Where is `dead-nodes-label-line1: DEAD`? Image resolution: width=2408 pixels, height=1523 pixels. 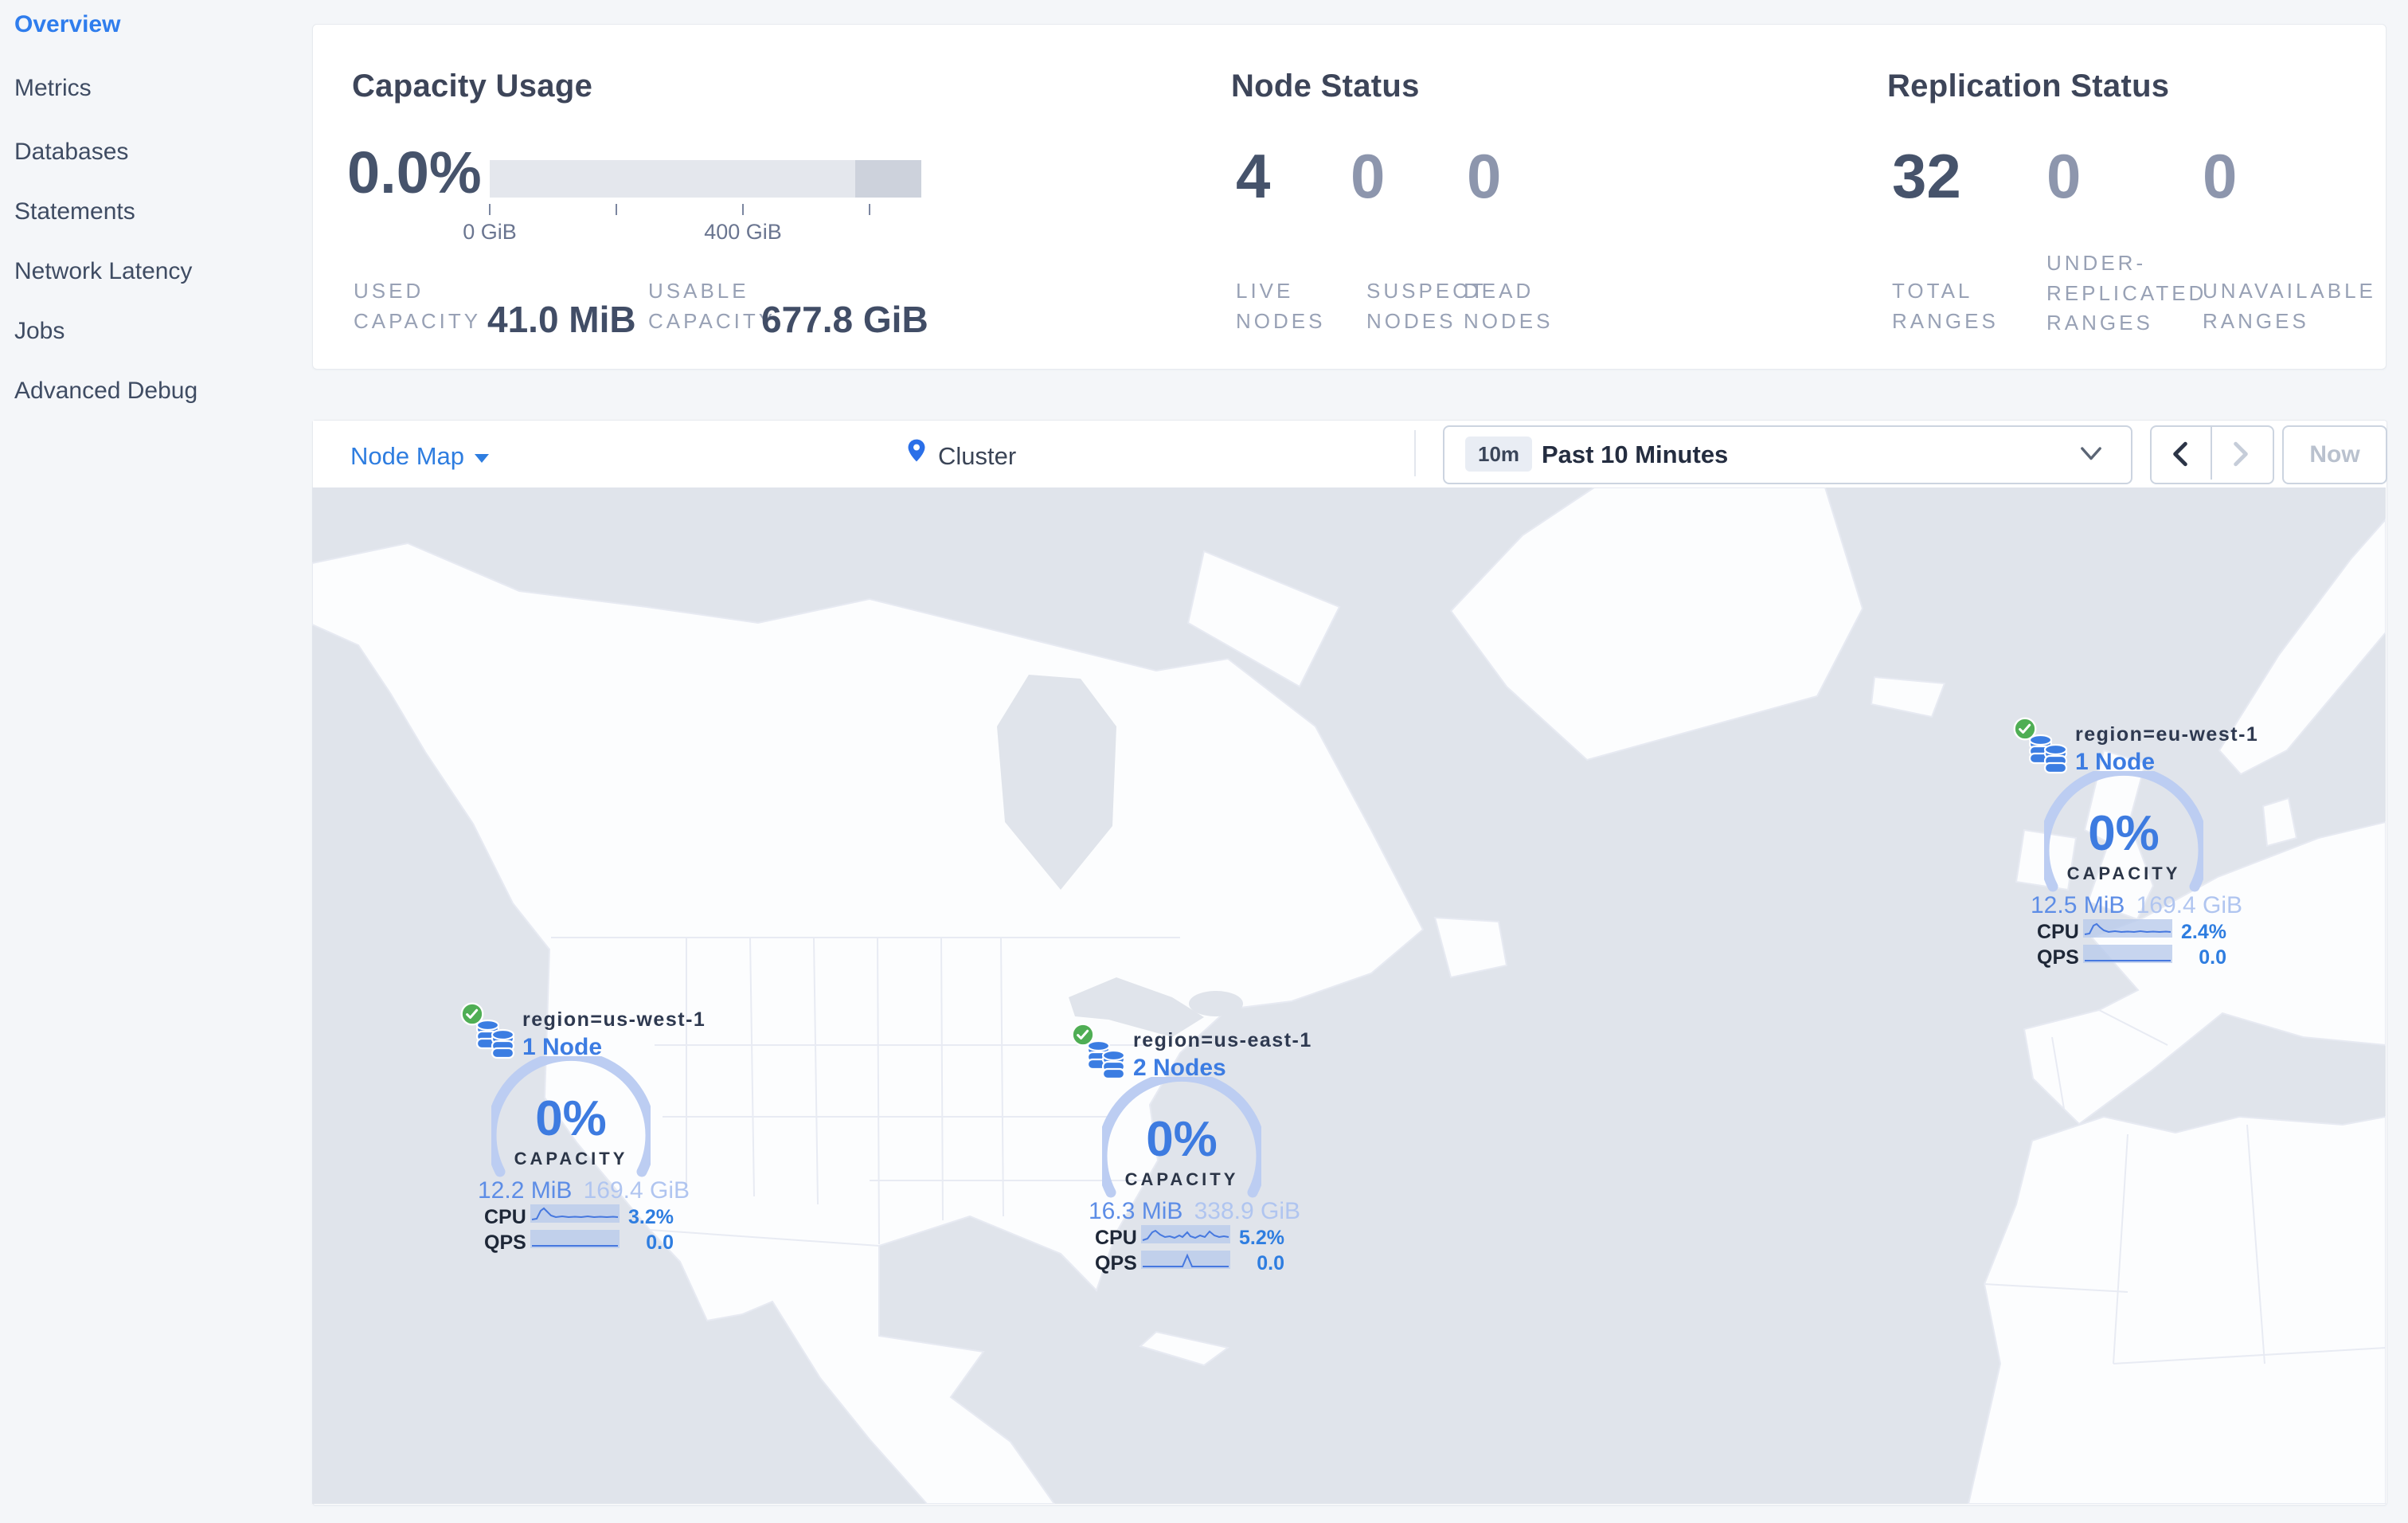 dead-nodes-label-line1: DEAD is located at coordinates (1499, 291).